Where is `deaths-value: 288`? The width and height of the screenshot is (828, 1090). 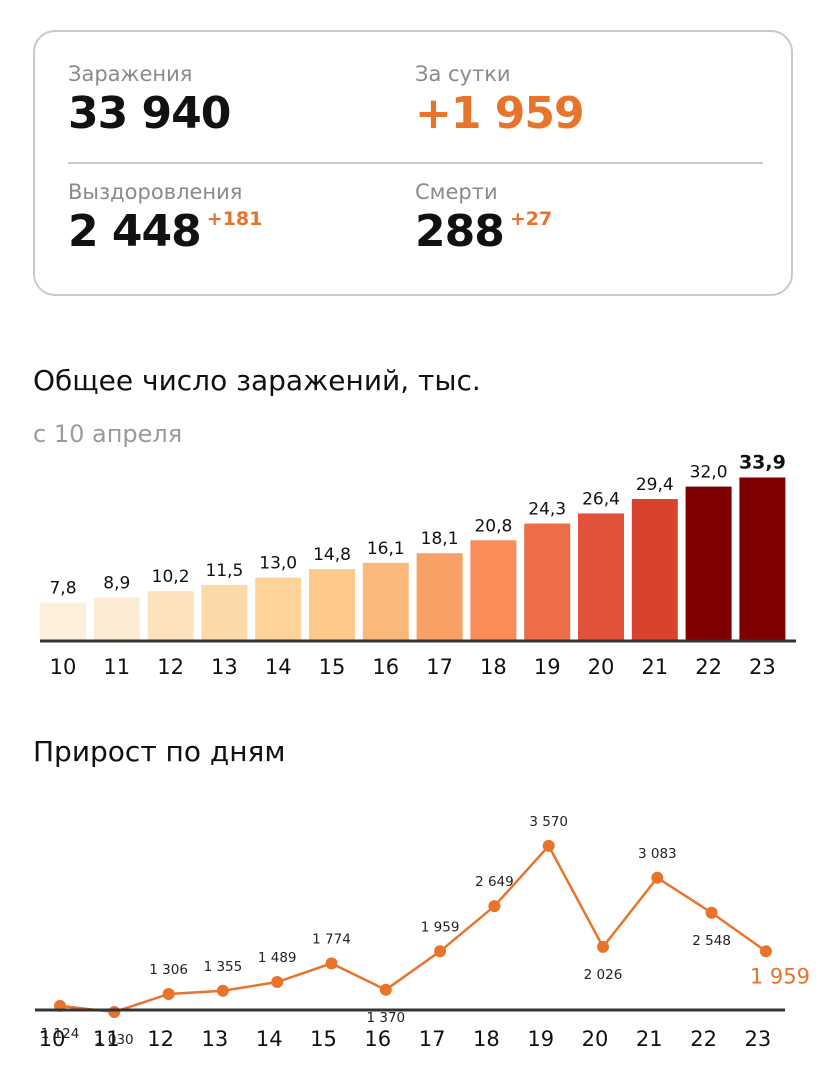
deaths-value: 288 is located at coordinates (460, 231).